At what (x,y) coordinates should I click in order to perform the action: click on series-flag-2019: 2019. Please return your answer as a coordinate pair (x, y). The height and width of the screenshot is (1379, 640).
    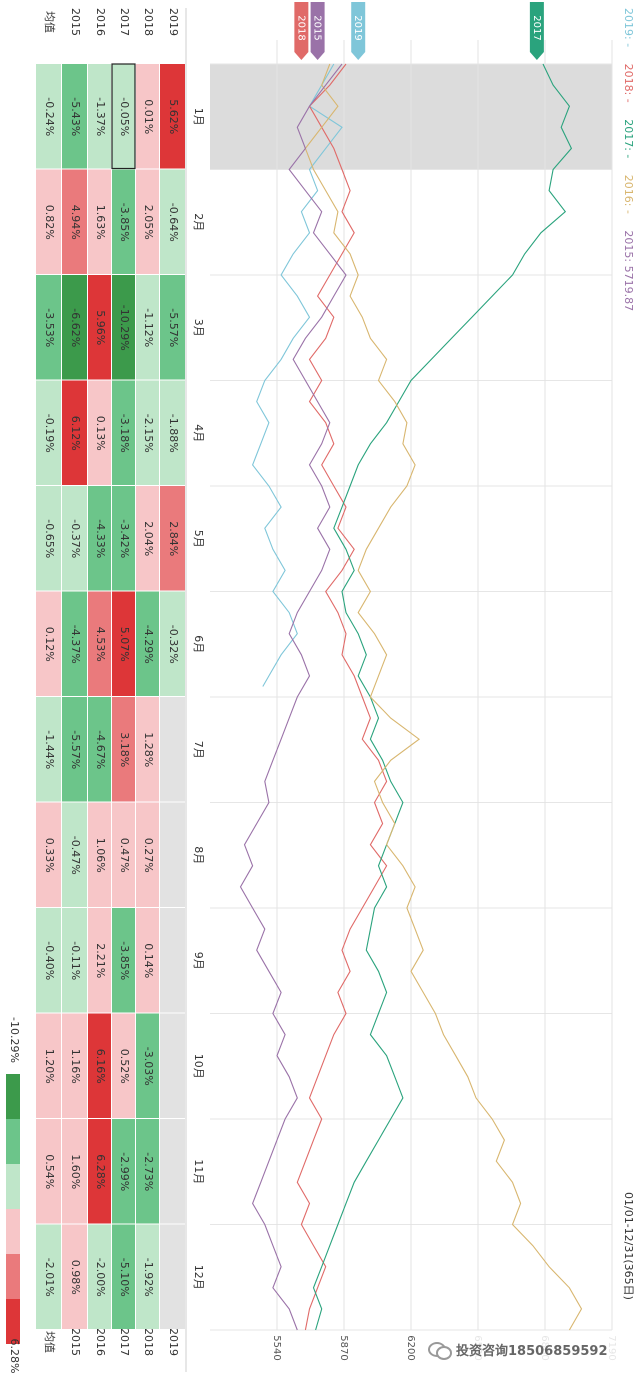
    Looking at the image, I should click on (358, 31).